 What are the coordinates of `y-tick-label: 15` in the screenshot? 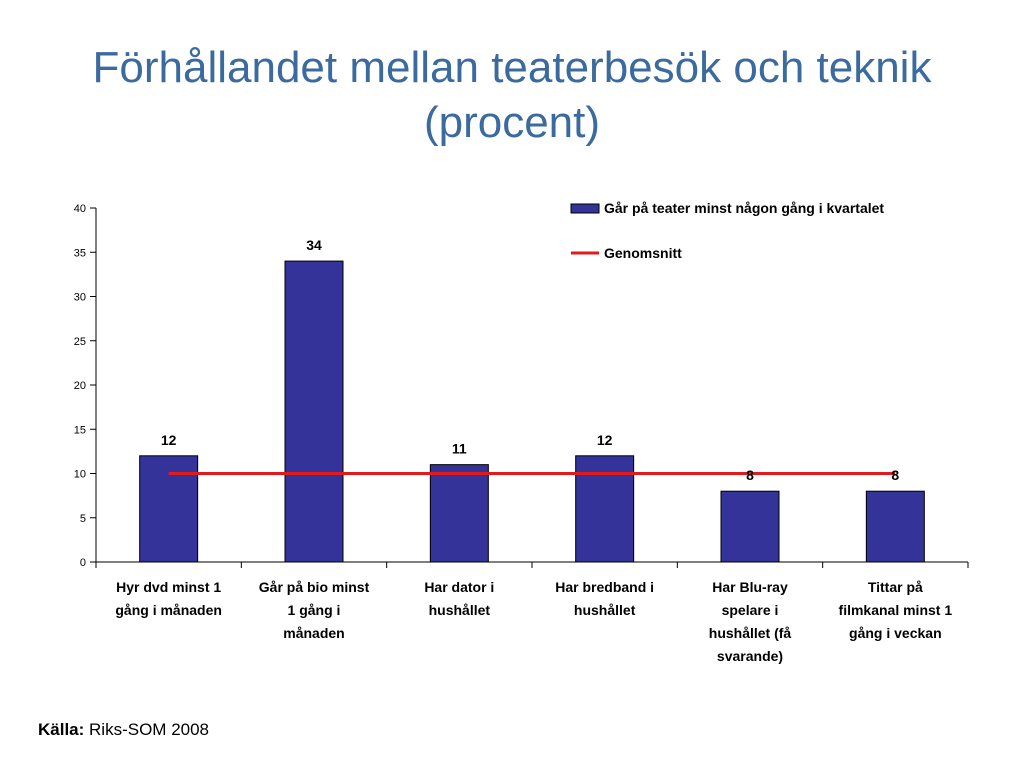 It's located at (80, 430).